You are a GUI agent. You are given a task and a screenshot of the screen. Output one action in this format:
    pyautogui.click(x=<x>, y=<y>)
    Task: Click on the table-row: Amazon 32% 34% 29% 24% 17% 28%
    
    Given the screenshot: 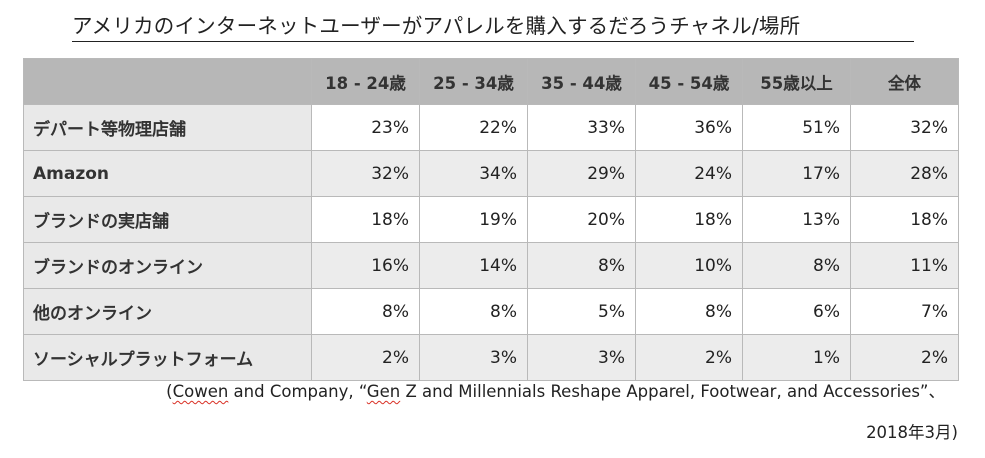 What is the action you would take?
    pyautogui.click(x=491, y=173)
    